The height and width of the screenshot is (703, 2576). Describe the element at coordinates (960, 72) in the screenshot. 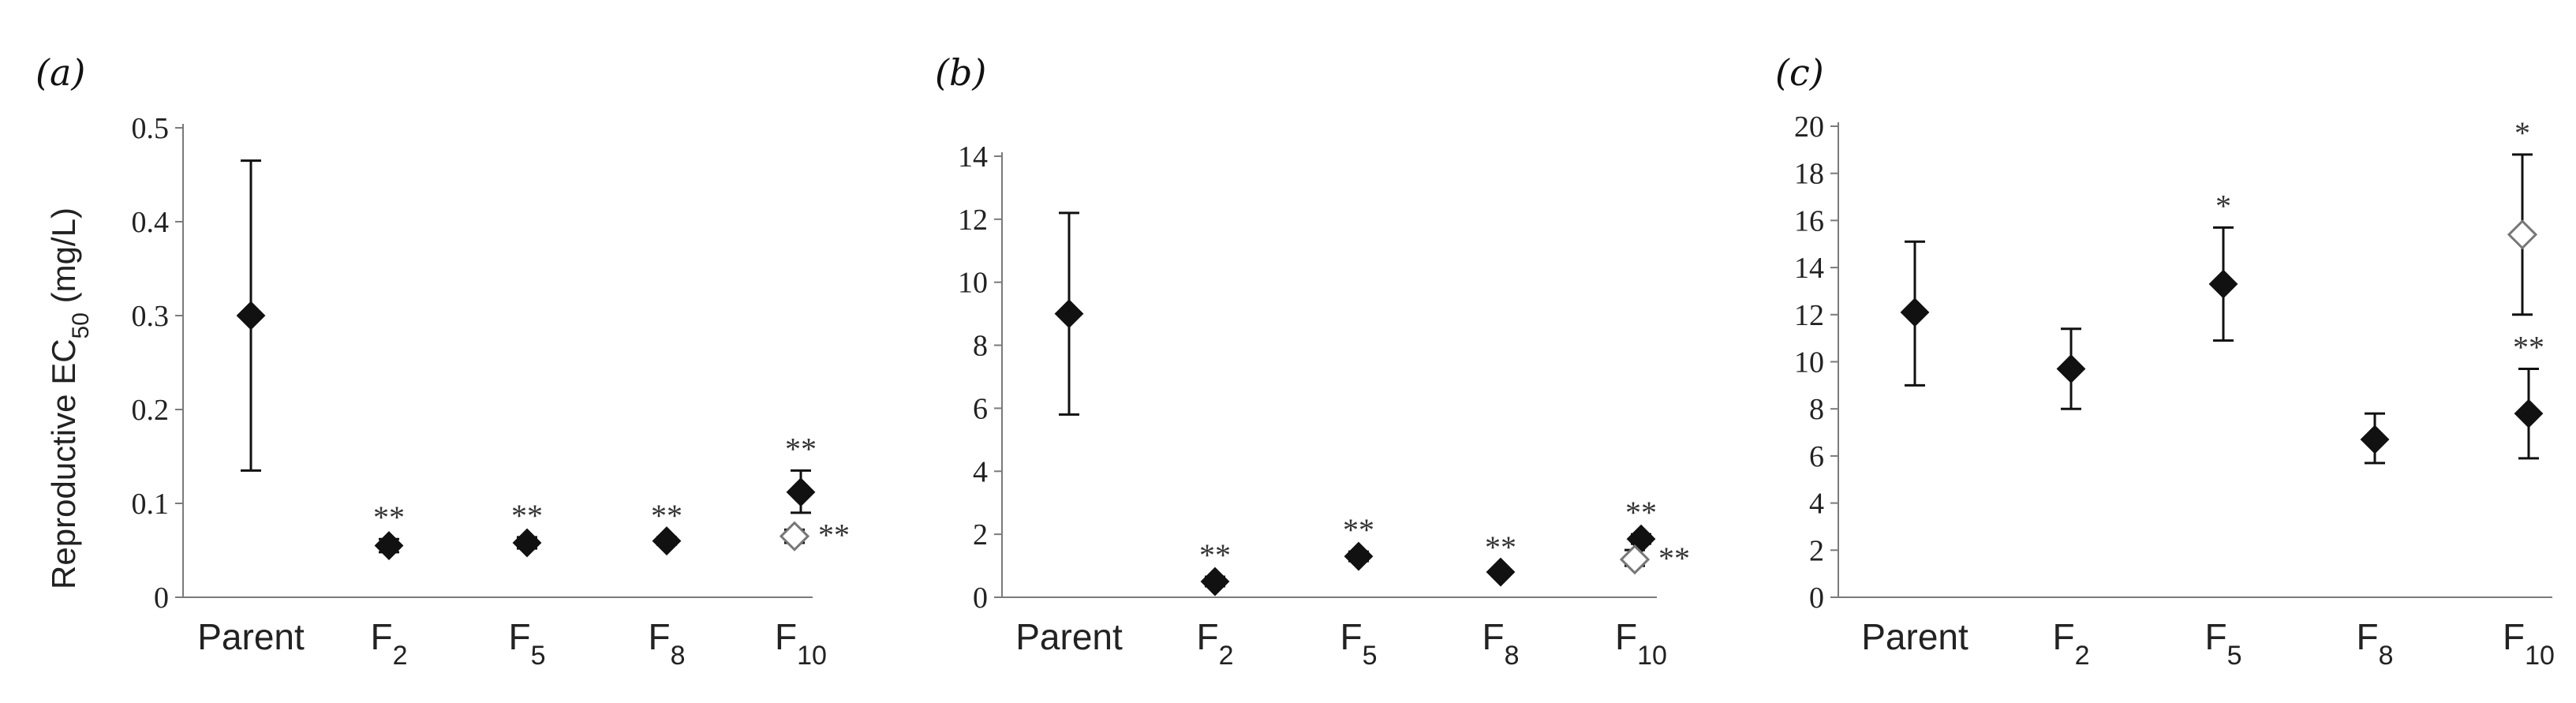

I see `panel-label: (b)` at that location.